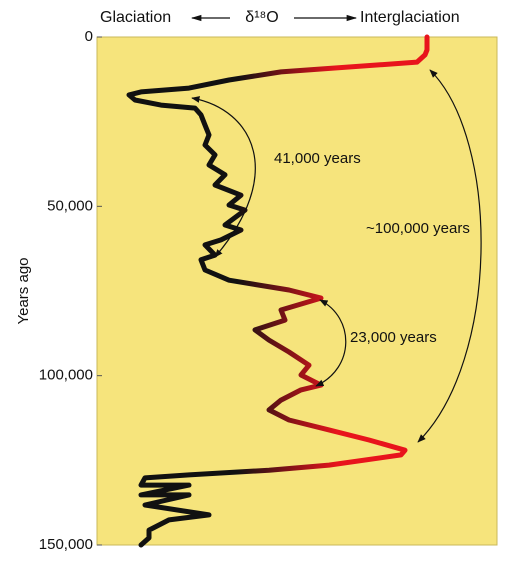 The height and width of the screenshot is (562, 518). I want to click on annotation: 23,000 years, so click(393, 337).